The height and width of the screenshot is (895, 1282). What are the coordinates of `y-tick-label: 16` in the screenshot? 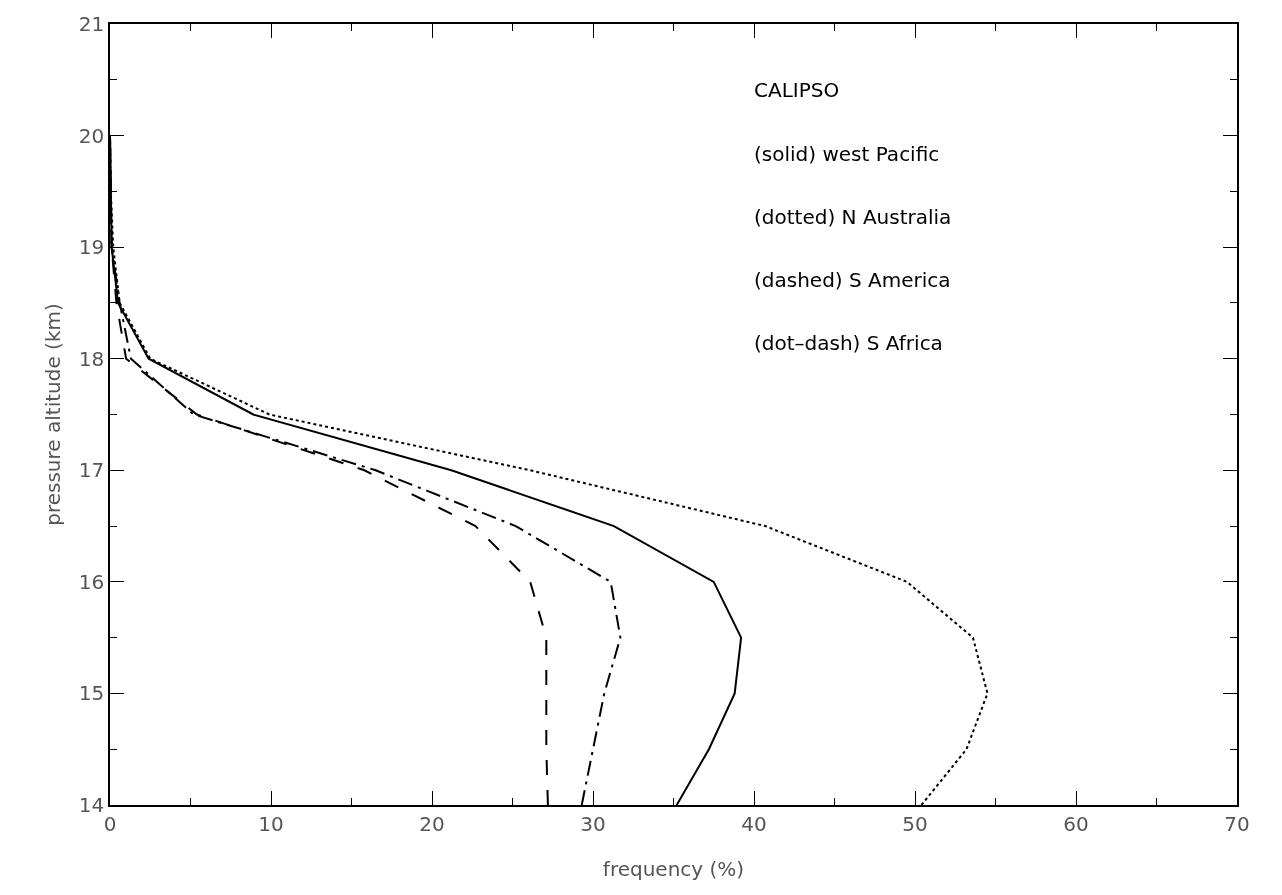 It's located at (91, 581).